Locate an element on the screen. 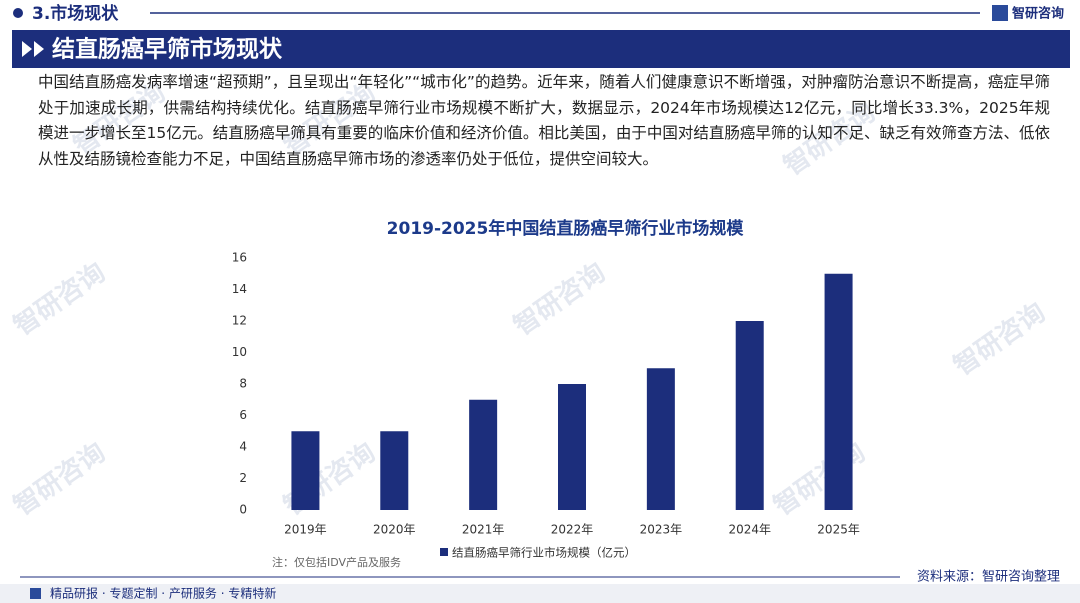 The image size is (1080, 603). y-tick-label: 12 is located at coordinates (239, 321).